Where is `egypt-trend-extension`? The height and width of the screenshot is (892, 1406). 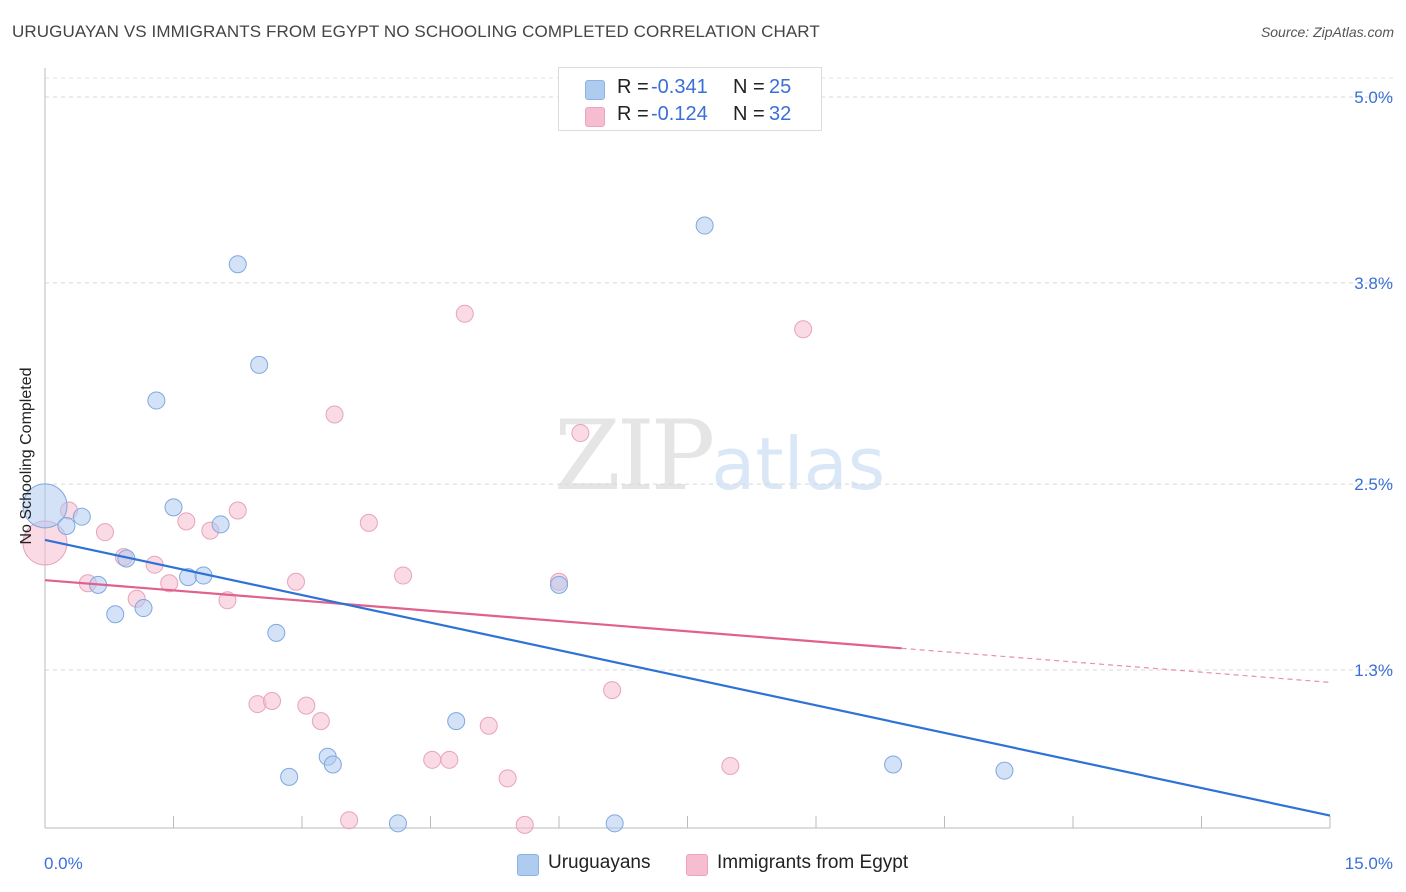 egypt-trend-extension is located at coordinates (1116, 665).